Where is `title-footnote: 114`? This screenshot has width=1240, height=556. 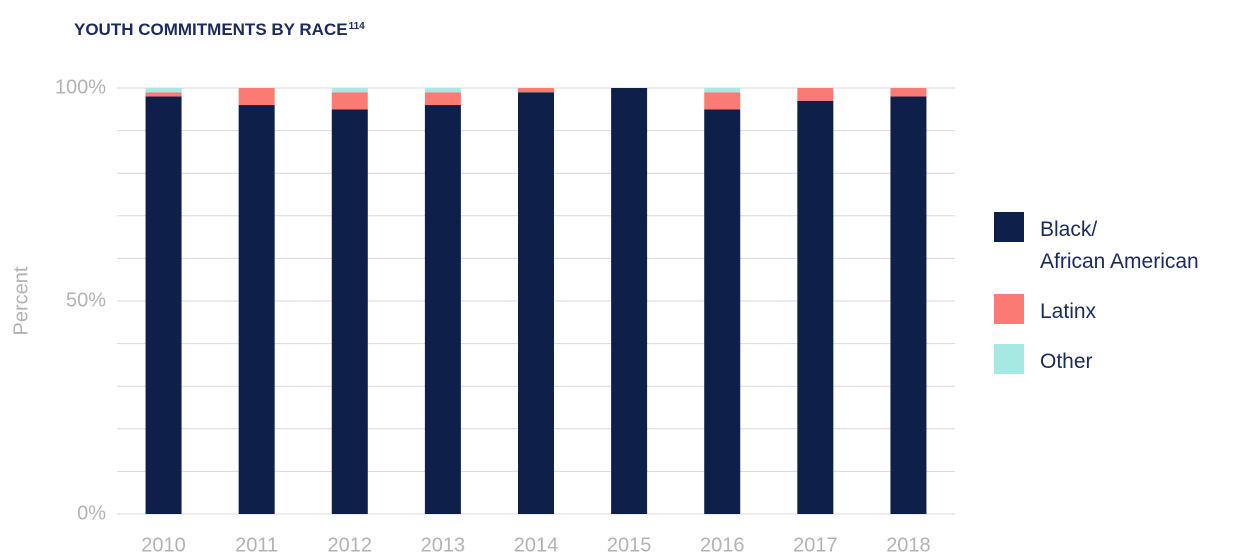 title-footnote: 114 is located at coordinates (356, 26).